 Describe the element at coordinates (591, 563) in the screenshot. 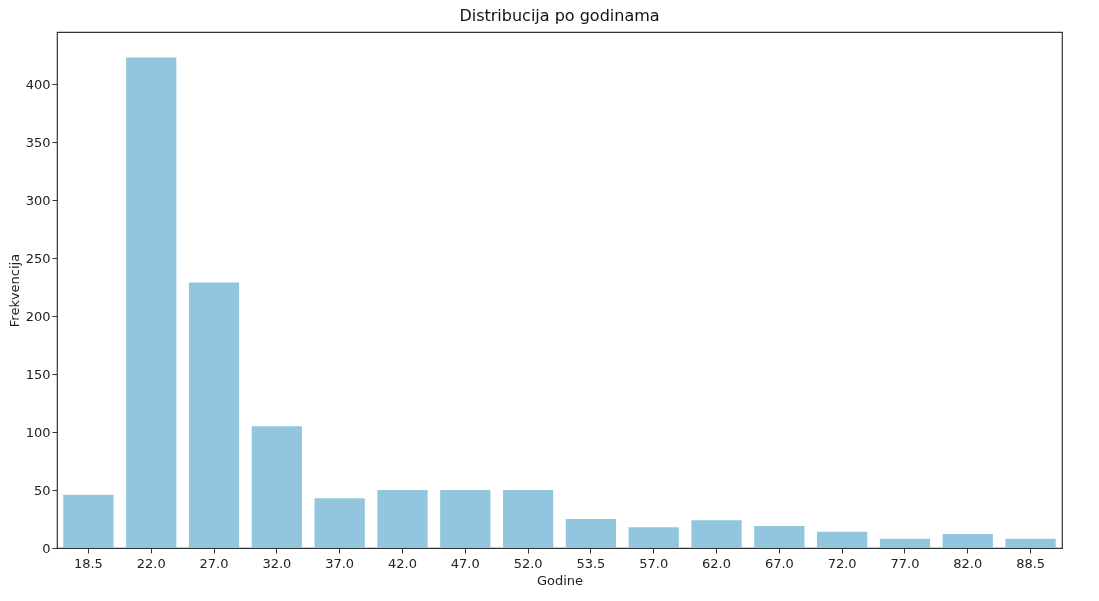

I see `x-tick-label: 53.5` at that location.